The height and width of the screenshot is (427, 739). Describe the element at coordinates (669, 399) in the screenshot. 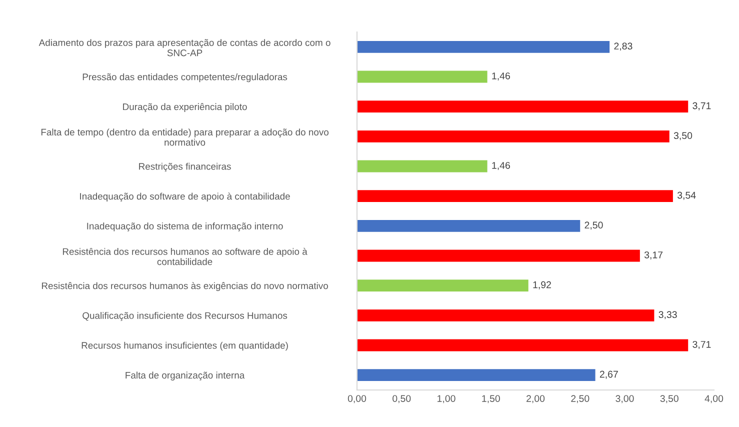

I see `x-tick-label: 3,50` at that location.